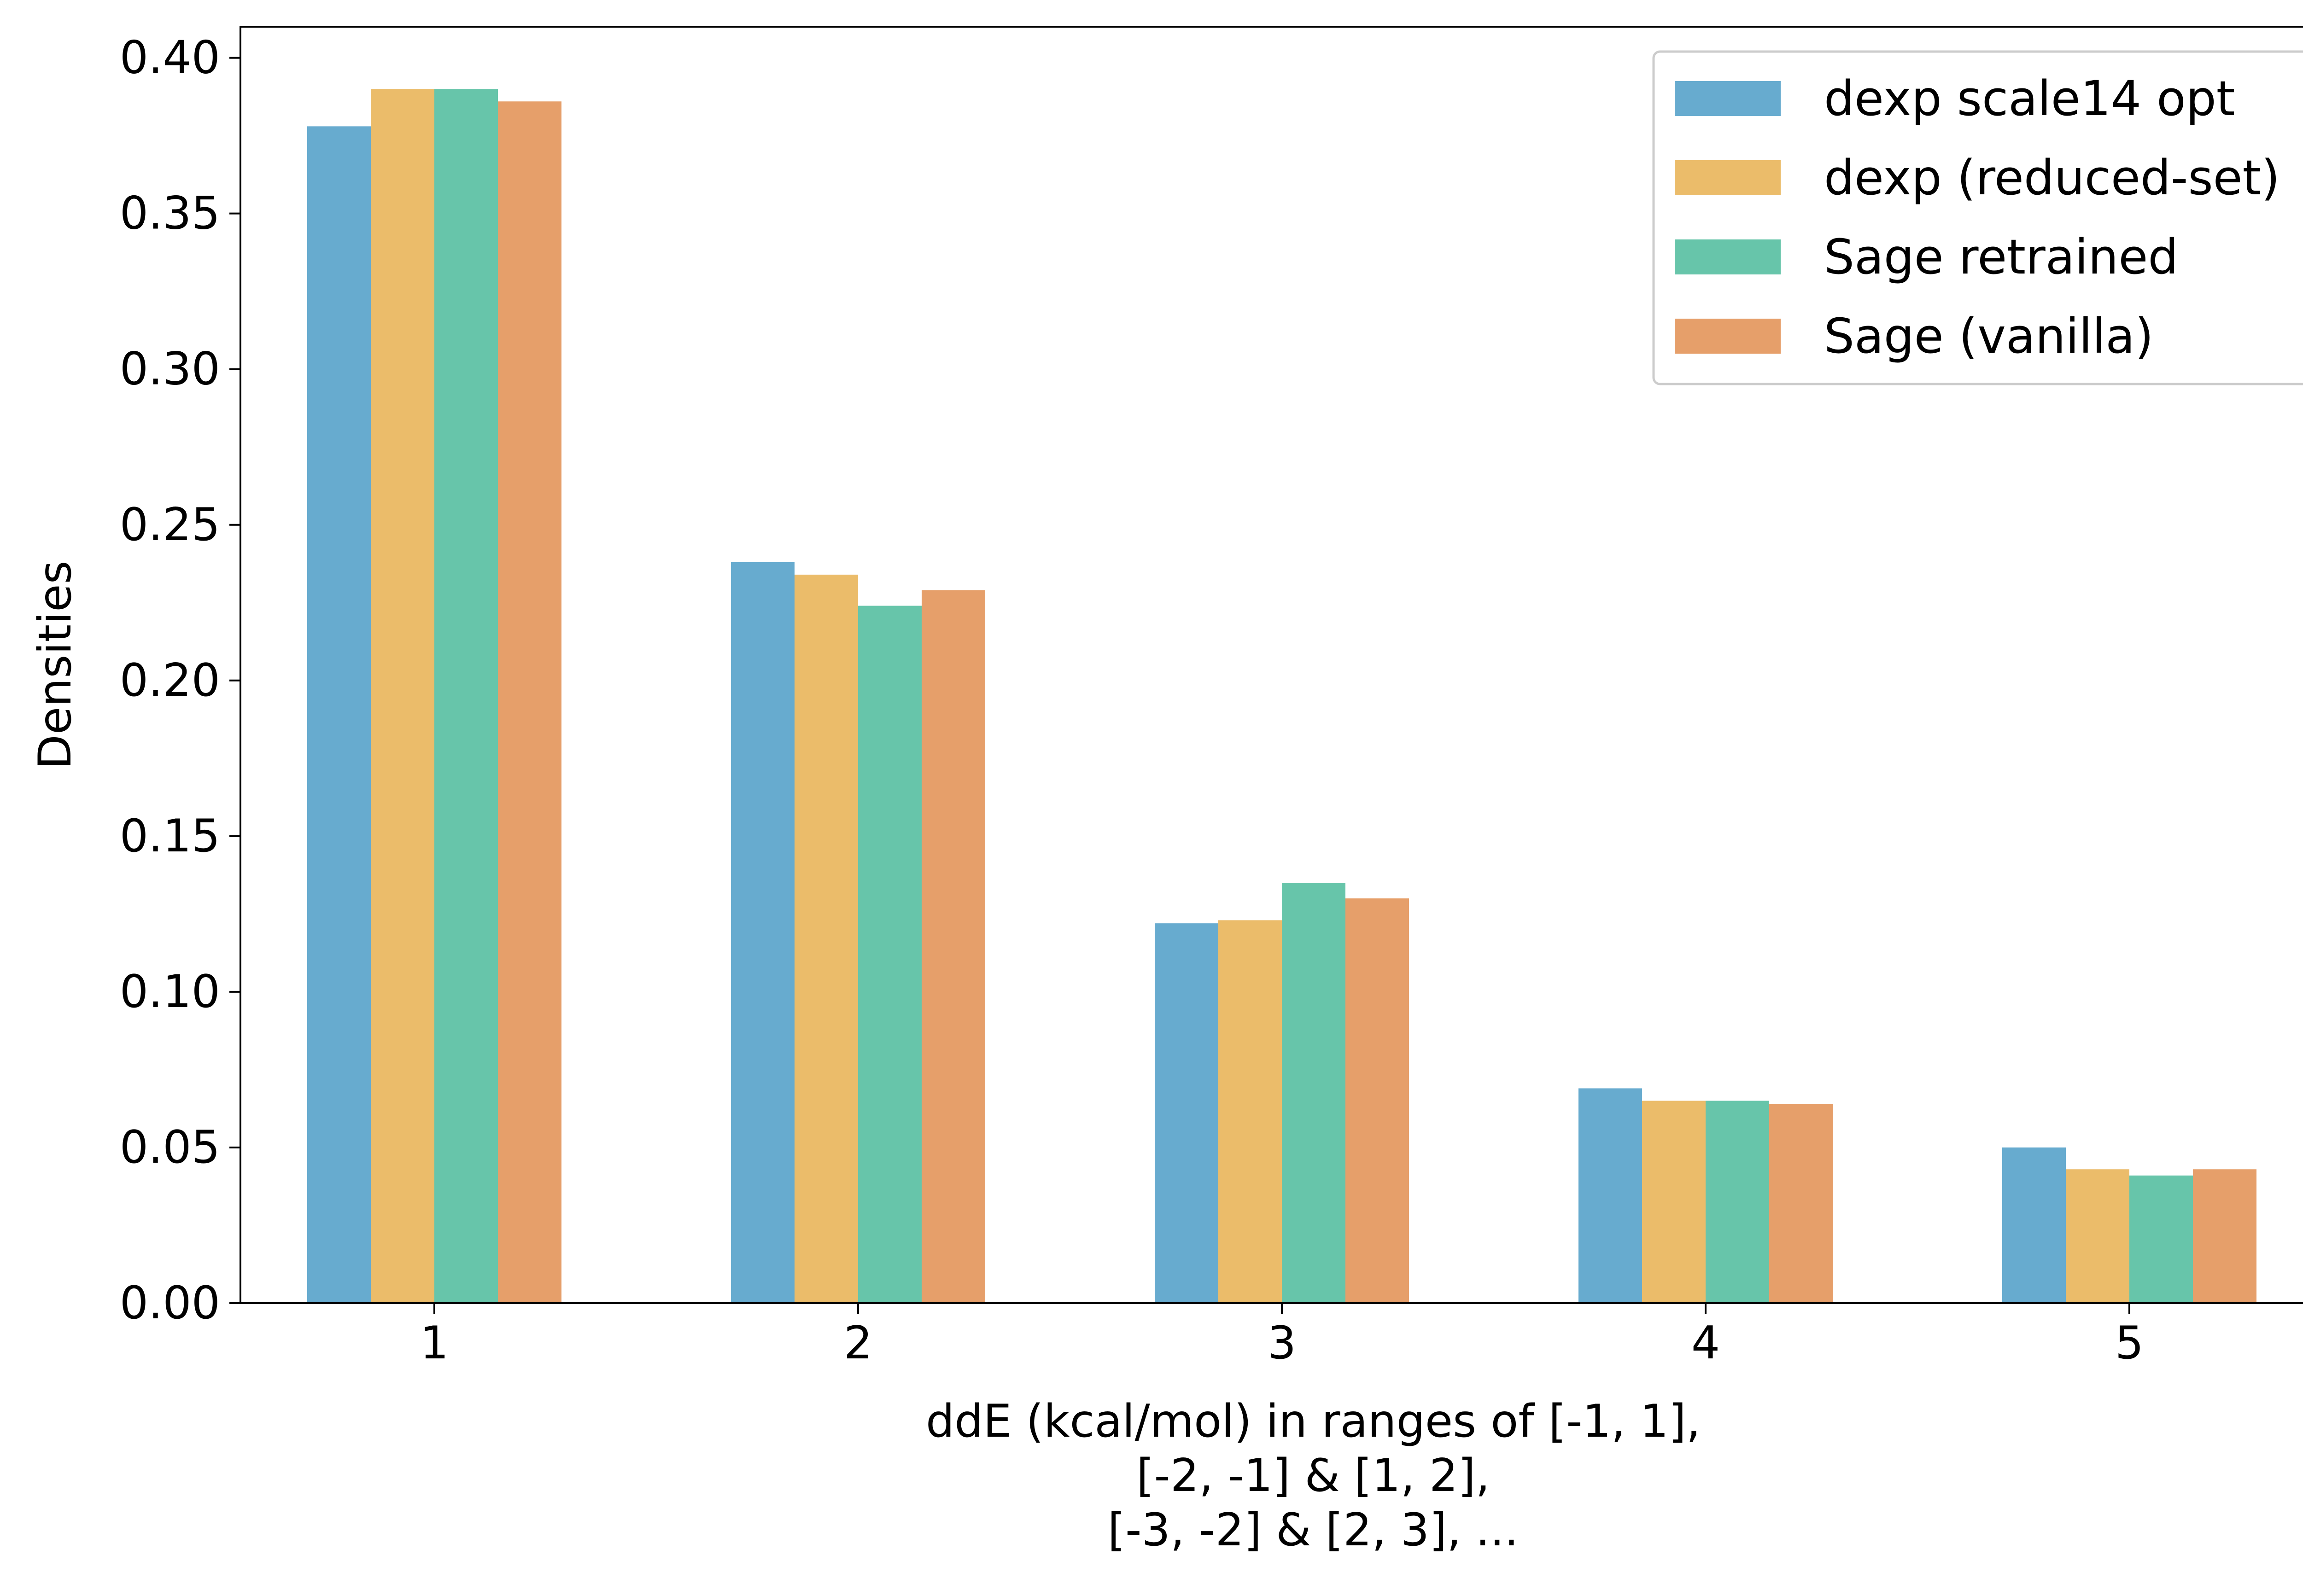 This screenshot has height=1596, width=2303. Describe the element at coordinates (1282, 1343) in the screenshot. I see `x-tick-label: 3` at that location.